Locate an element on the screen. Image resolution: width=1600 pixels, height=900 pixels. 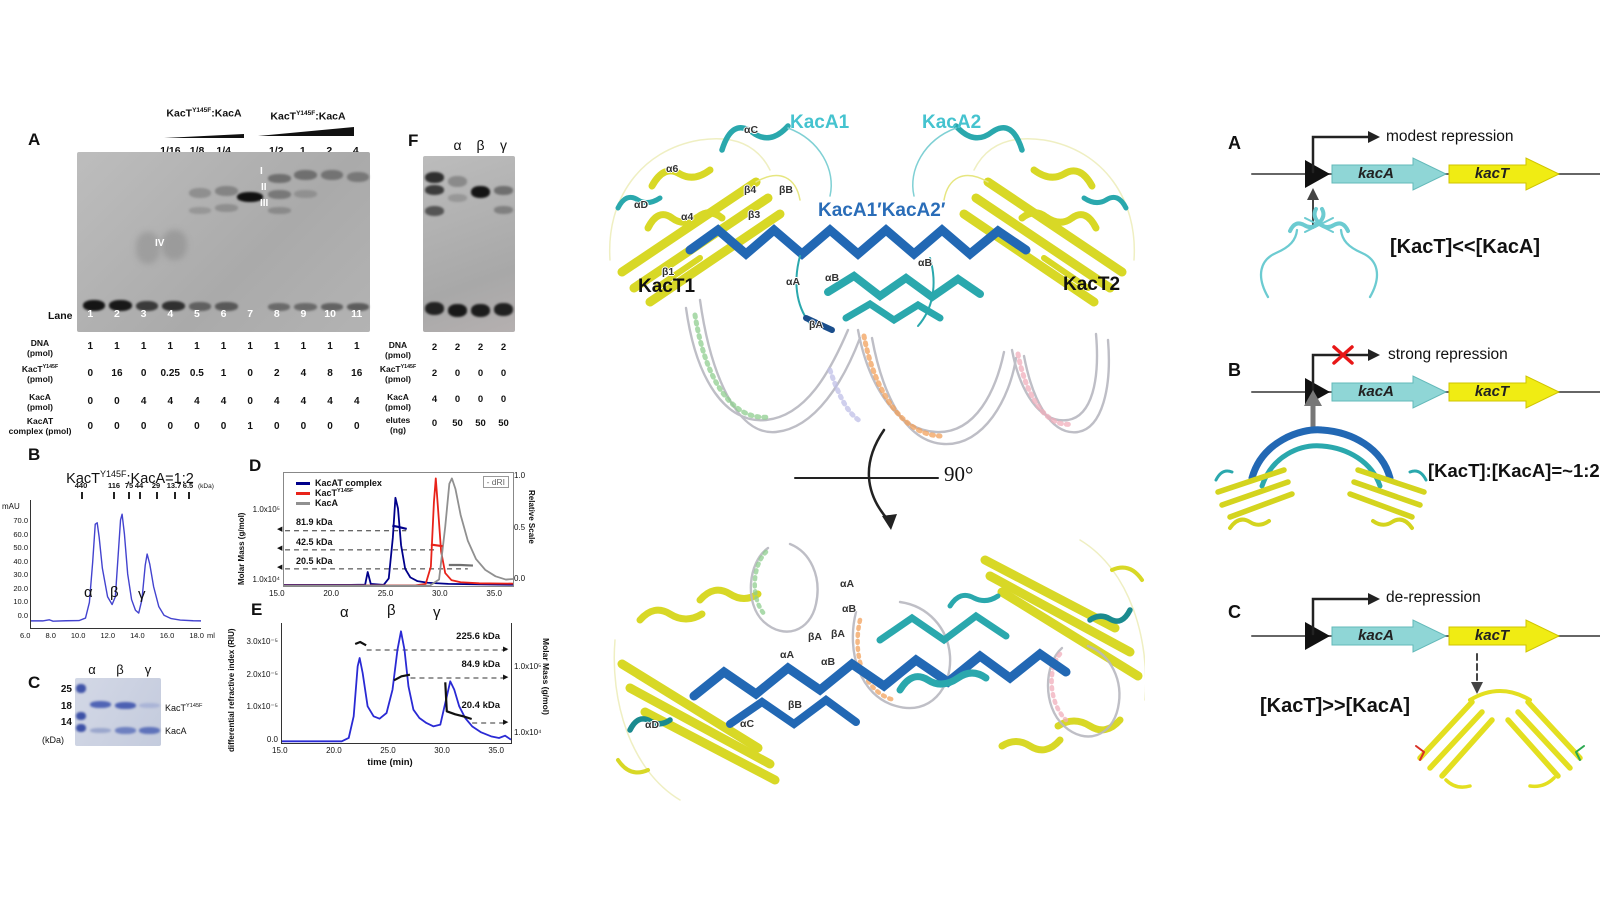
kact-dimer-art is located at coordinates (1500, 739).